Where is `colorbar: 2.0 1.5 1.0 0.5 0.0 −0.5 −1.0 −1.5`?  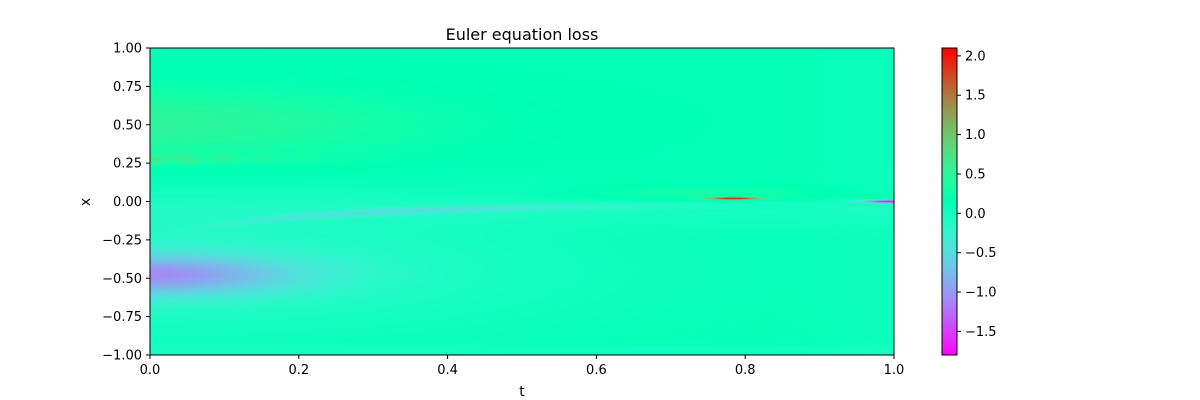 colorbar: 2.0 1.5 1.0 0.5 0.0 −0.5 −1.0 −1.5 is located at coordinates (969, 201).